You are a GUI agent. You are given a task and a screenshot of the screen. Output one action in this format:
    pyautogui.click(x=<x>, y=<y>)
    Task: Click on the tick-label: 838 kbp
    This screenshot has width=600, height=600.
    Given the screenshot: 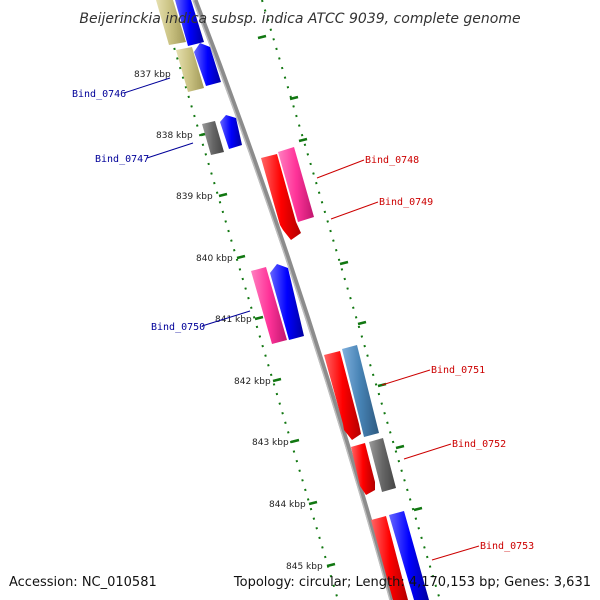 What is the action you would take?
    pyautogui.click(x=174, y=136)
    